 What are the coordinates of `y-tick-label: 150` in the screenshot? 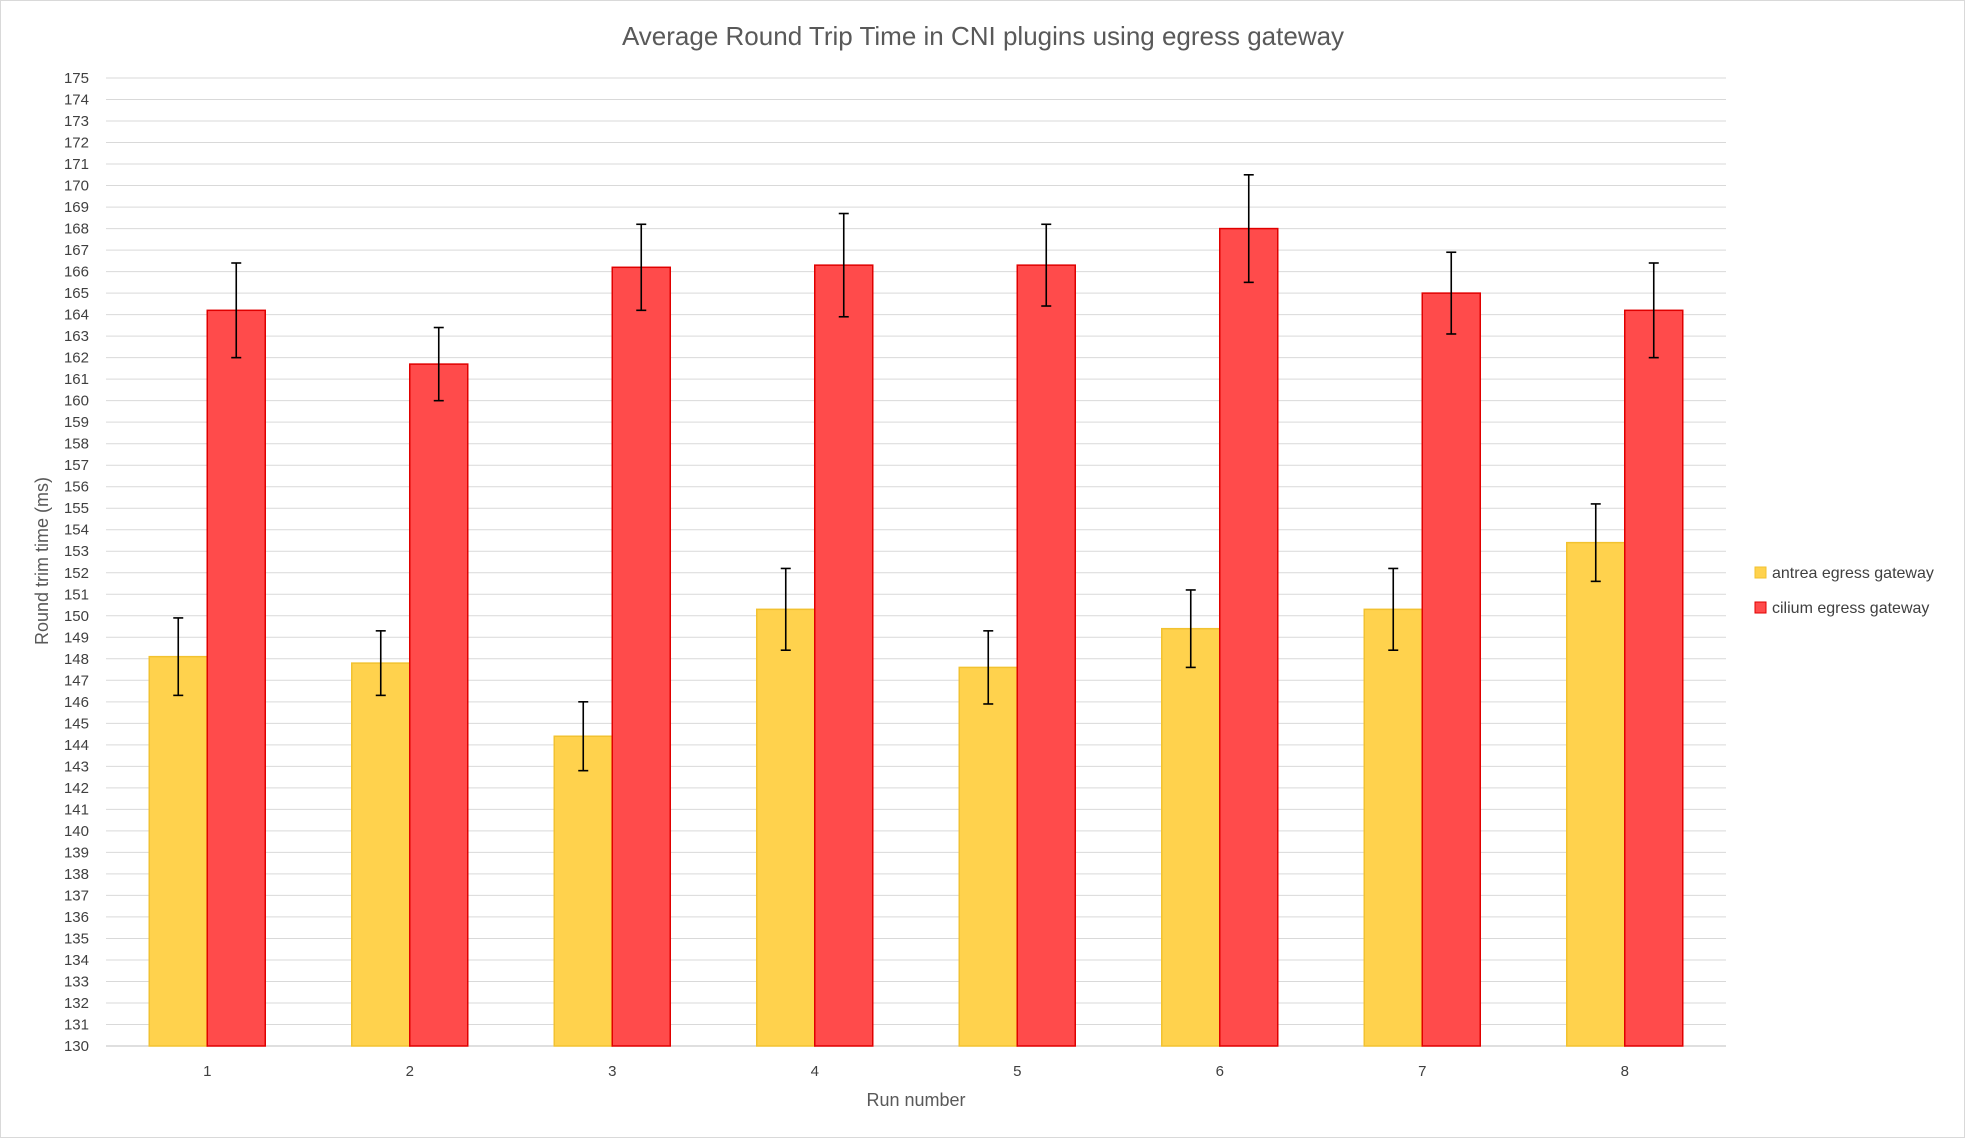 It's located at (76, 616).